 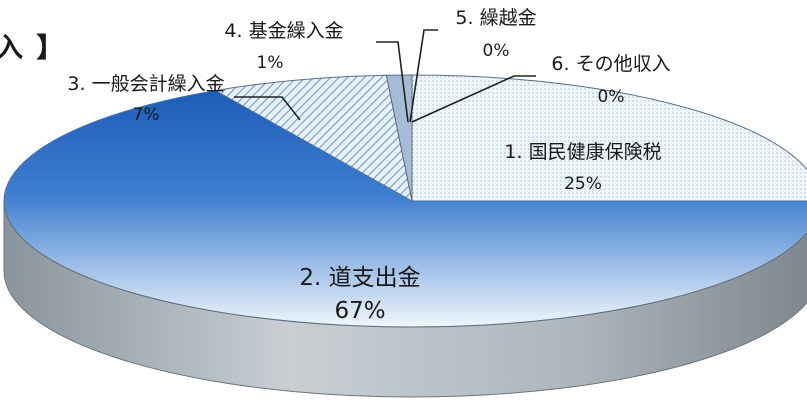 I want to click on slice-percent-1: 25%, so click(x=583, y=184).